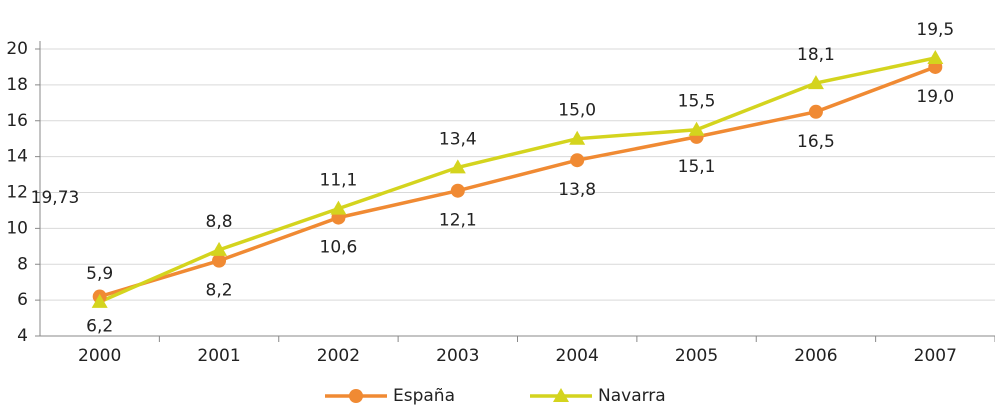 This screenshot has width=995, height=405. I want to click on y-tick-label: 6, so click(22, 300).